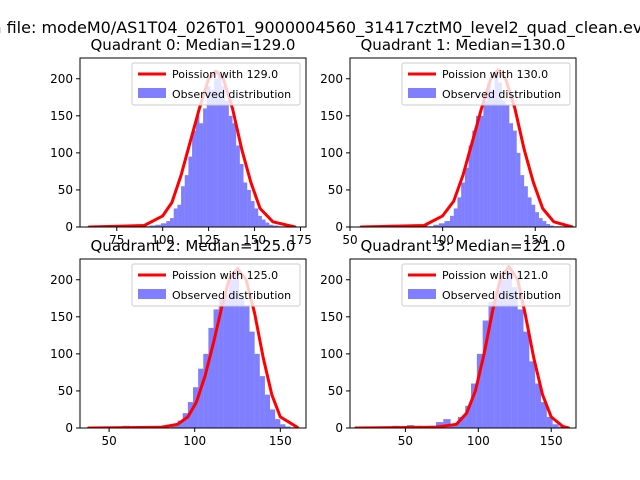 The width and height of the screenshot is (640, 480). What do you see at coordinates (216, 285) in the screenshot?
I see `legend: Poission with 125.0 Observed distribution` at bounding box center [216, 285].